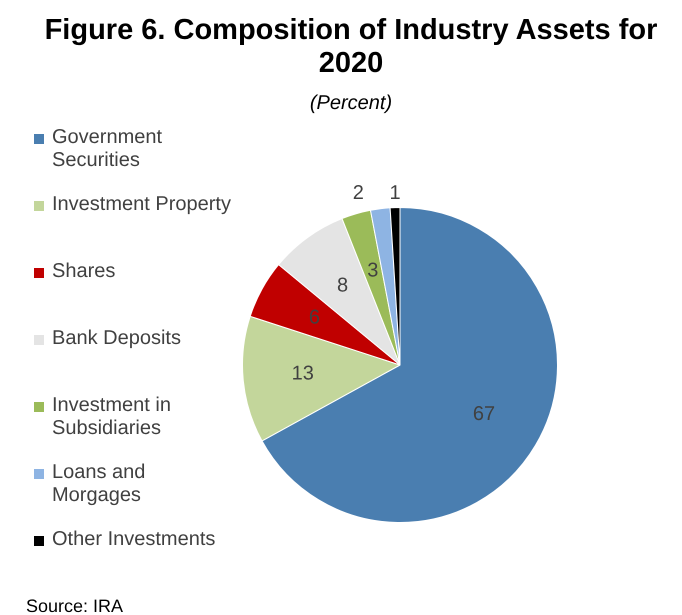  Describe the element at coordinates (358, 193) in the screenshot. I see `data-label: 2` at that location.